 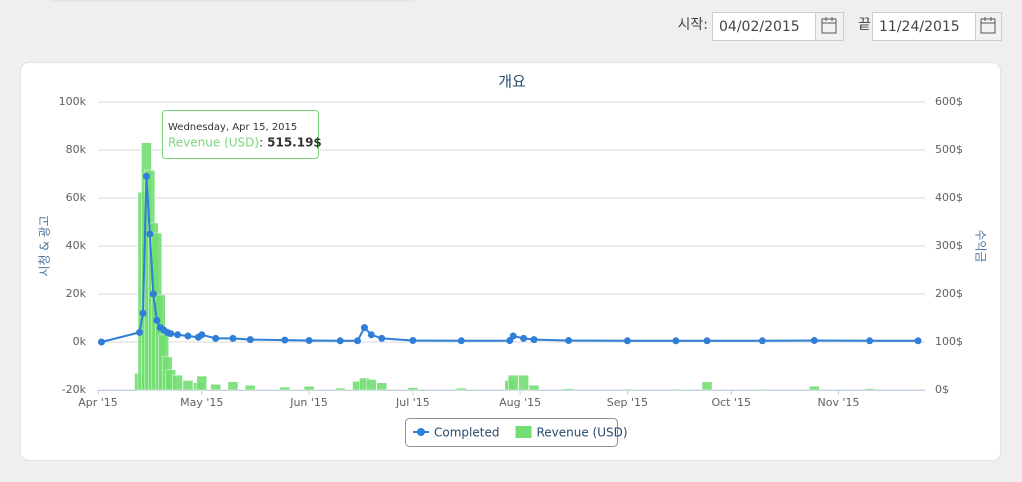 What do you see at coordinates (949, 101) in the screenshot?
I see `y2-tick-label: 600$` at bounding box center [949, 101].